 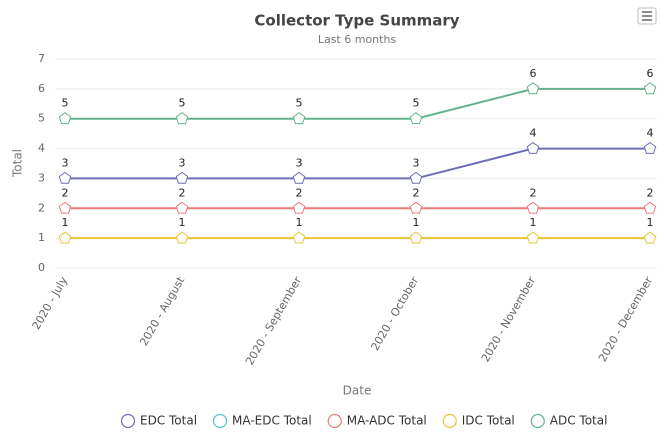 I want to click on chart-title: Collector Type Summary, so click(x=356, y=21).